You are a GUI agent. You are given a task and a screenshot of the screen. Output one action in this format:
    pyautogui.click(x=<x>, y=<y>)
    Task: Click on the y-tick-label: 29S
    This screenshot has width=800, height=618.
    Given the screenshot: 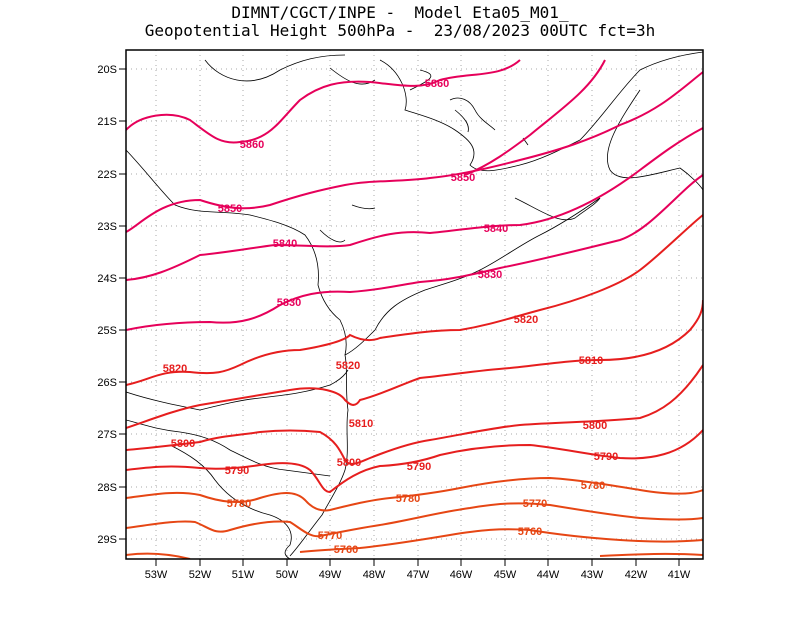 What is the action you would take?
    pyautogui.click(x=107, y=540)
    